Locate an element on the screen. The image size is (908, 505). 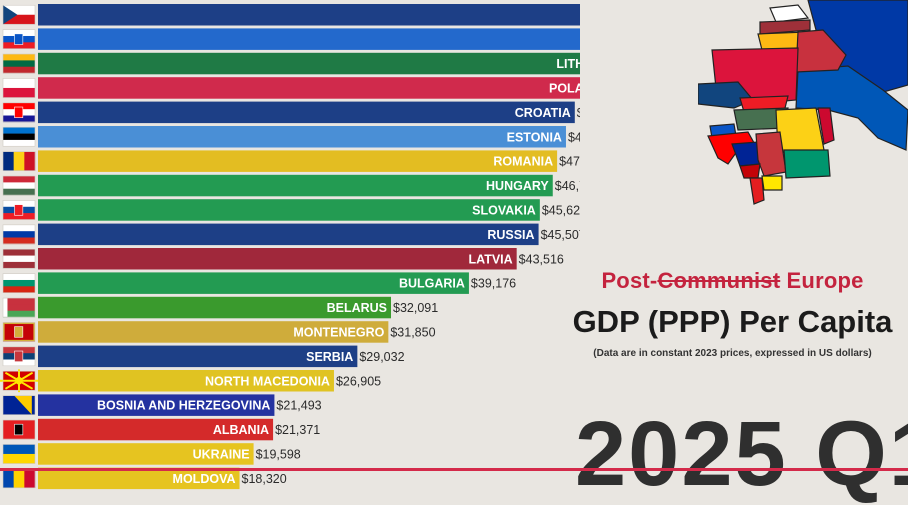
subtitle-prefix: Post- is located at coordinates (629, 280).